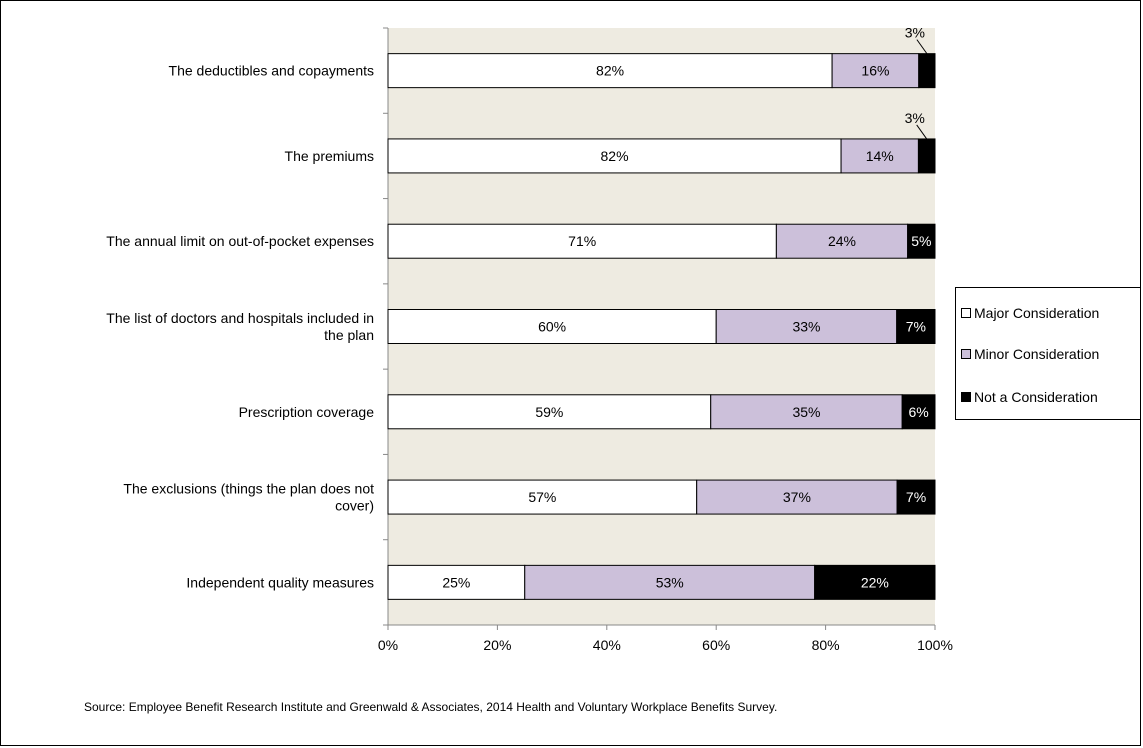  I want to click on legend-label-major: Major Consideration, so click(1037, 313).